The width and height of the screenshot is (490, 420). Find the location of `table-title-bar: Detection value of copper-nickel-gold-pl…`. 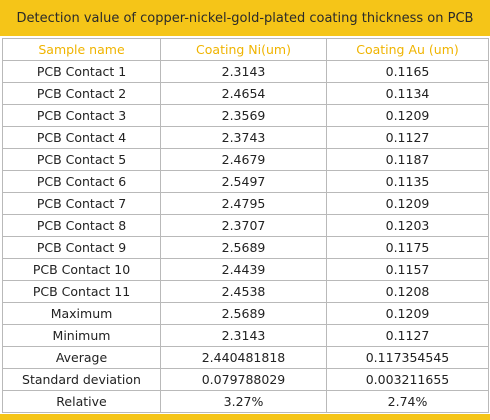

table-title-bar: Detection value of copper-nickel-gold-pl… is located at coordinates (245, 18).